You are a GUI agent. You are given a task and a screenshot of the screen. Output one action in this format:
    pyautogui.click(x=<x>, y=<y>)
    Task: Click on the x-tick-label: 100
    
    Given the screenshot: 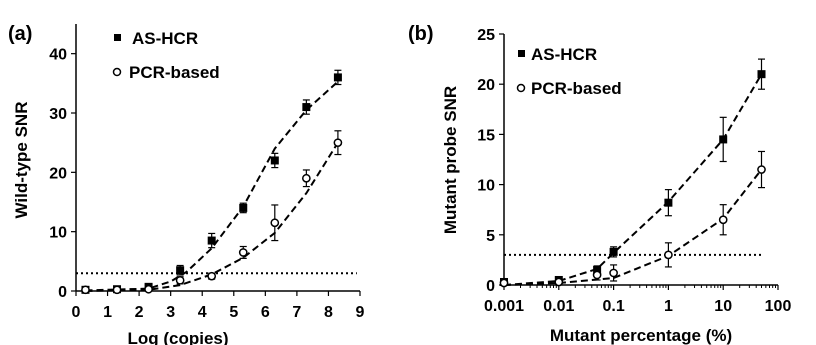 What is the action you would take?
    pyautogui.click(x=778, y=306)
    